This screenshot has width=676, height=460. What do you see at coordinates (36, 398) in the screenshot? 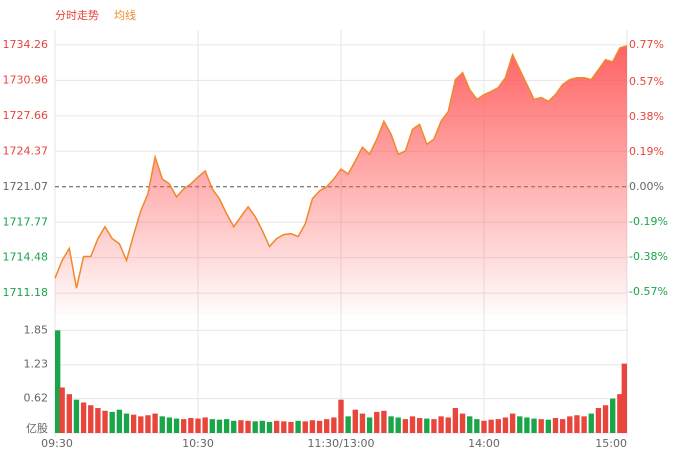
I see `volume-tick-label: 0.62` at bounding box center [36, 398].